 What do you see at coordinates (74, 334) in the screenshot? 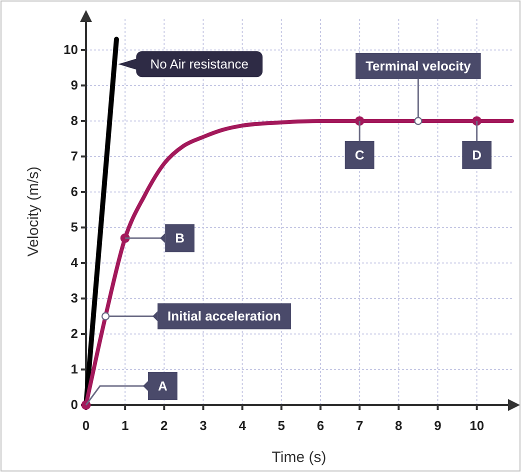
I see `y-tick-label: 2` at bounding box center [74, 334].